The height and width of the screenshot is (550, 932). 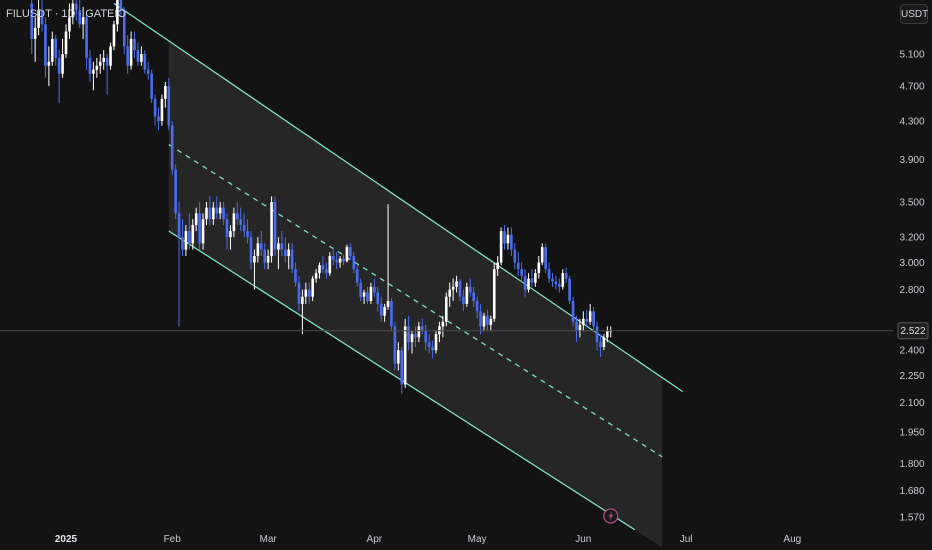 I want to click on symbol-title: FILUSDT · 1D · GATEIO, so click(x=66, y=14).